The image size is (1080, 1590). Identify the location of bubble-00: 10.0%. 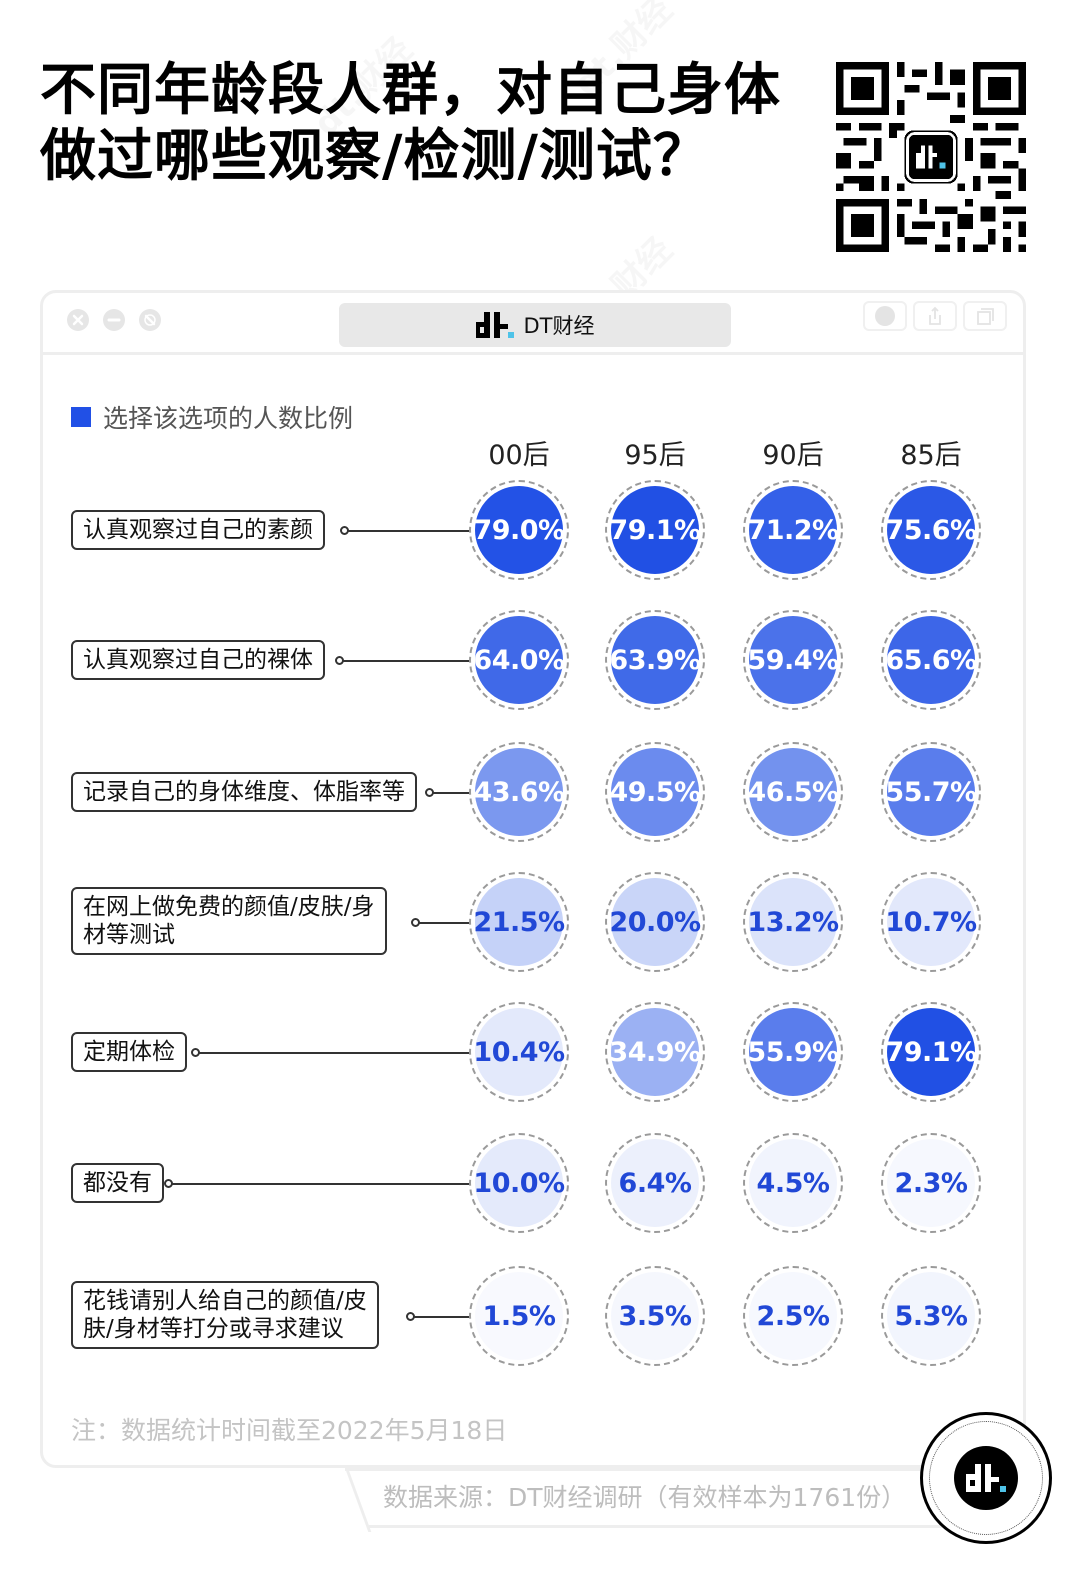
(519, 1183).